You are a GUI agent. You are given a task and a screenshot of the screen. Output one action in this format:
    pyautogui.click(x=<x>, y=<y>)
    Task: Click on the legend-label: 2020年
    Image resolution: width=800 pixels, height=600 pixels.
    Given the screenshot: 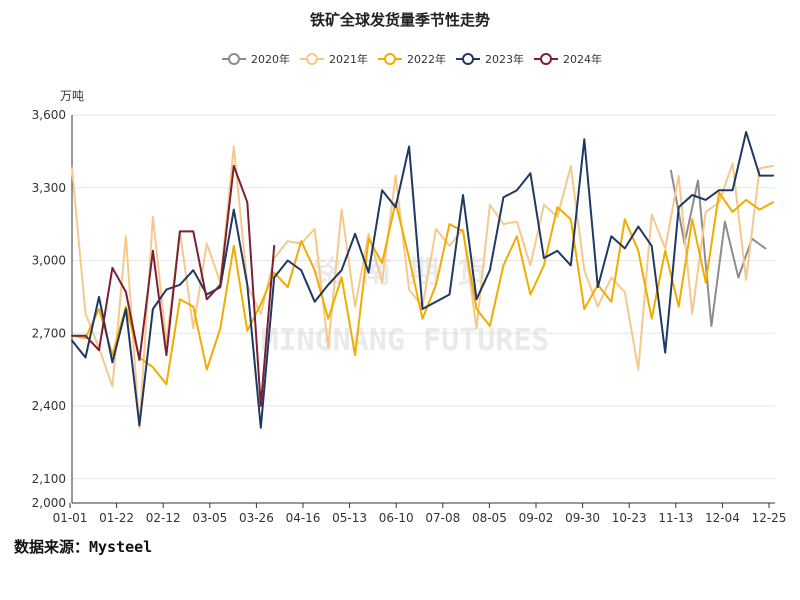 What is the action you would take?
    pyautogui.click(x=270, y=59)
    